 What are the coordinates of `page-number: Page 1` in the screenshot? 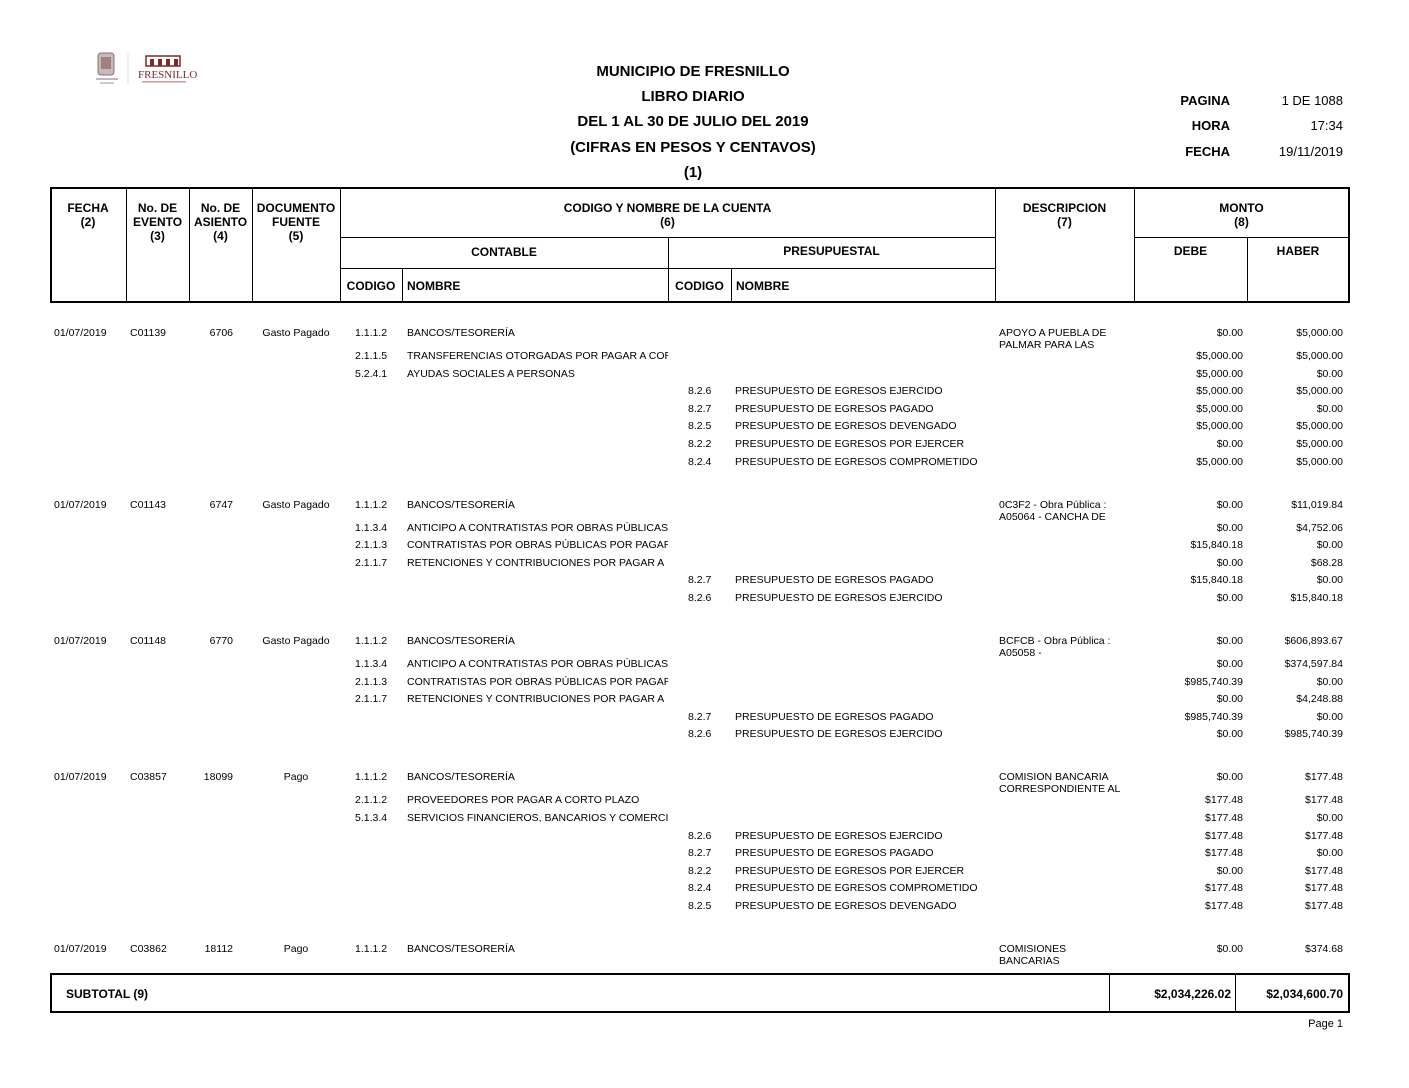 It's located at (1325, 1024).